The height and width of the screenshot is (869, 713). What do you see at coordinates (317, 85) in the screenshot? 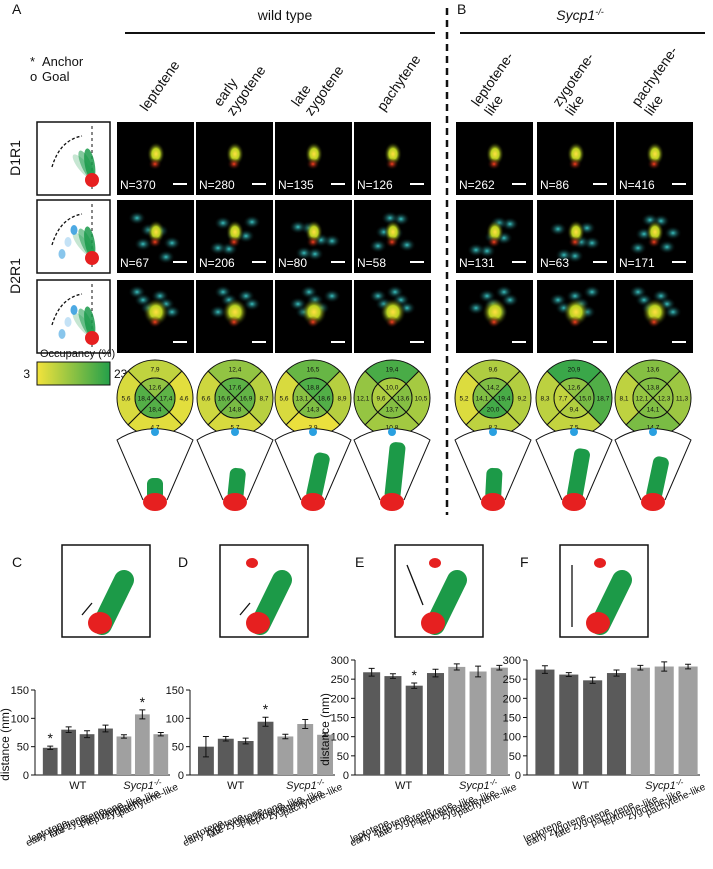
I see `stage-label: latezygotene` at bounding box center [317, 85].